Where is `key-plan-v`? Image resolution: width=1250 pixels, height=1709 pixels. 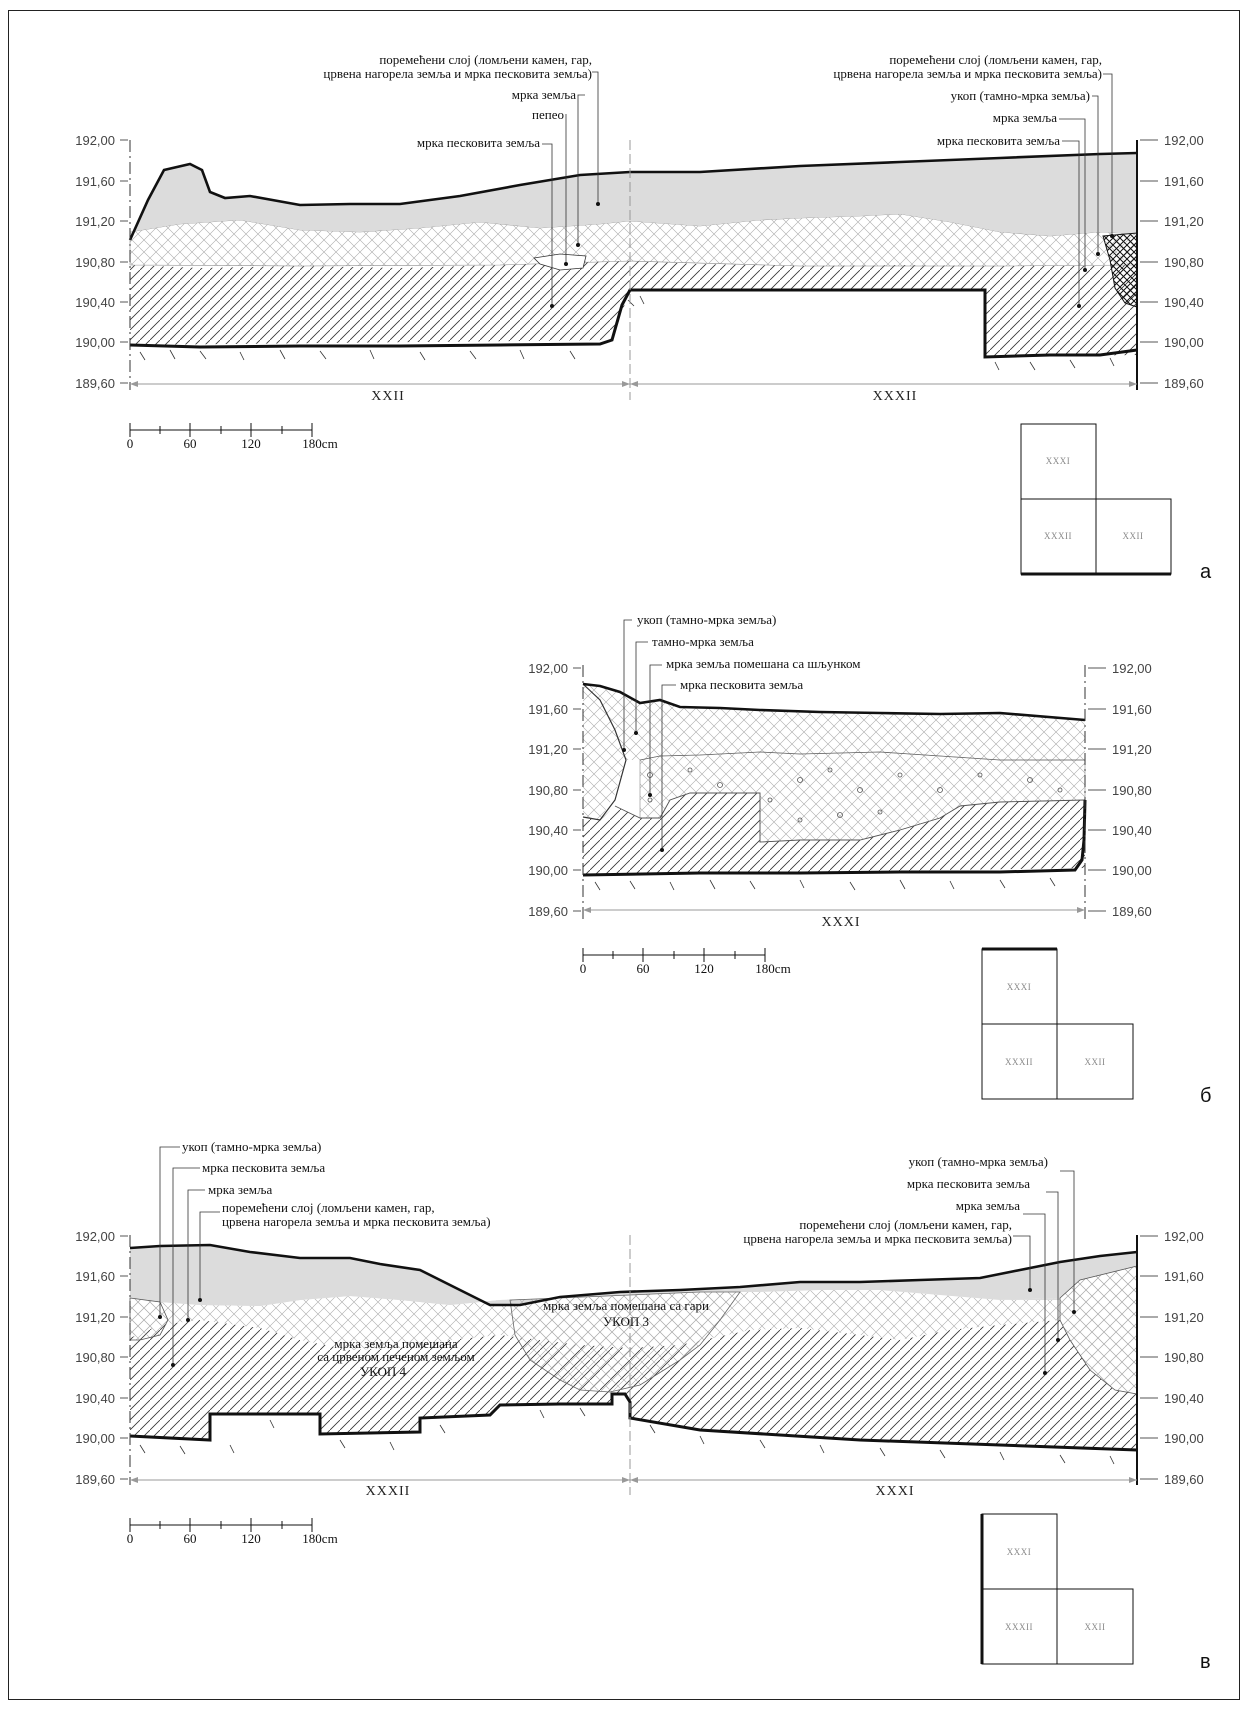 key-plan-v is located at coordinates (1057, 1589).